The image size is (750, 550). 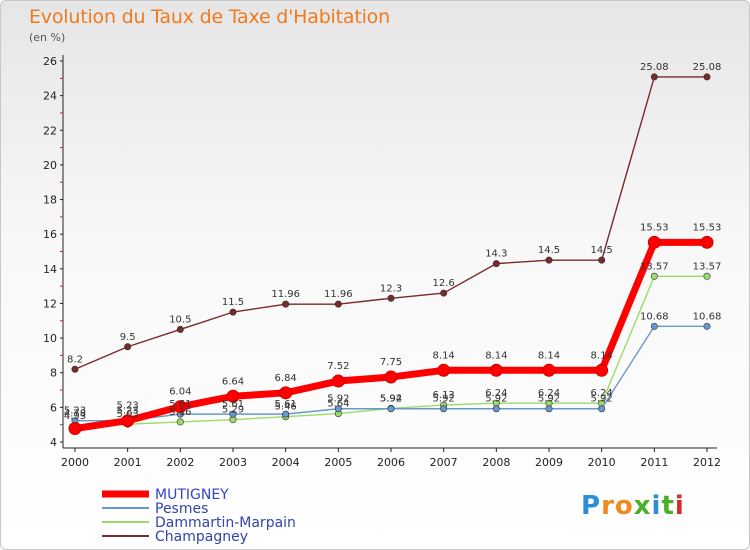 I want to click on x-tick-label: 2004, so click(x=286, y=462).